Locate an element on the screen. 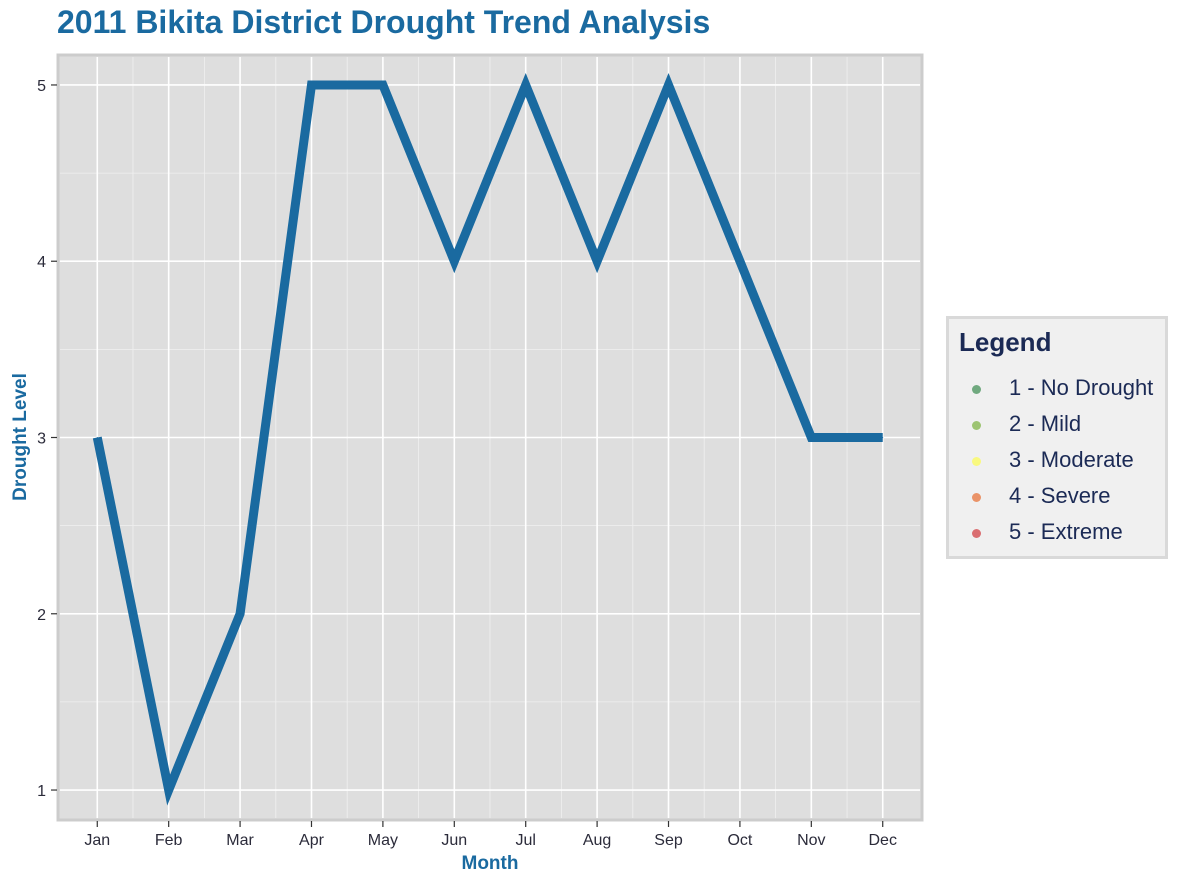 The image size is (1181, 885). legend-item-mild: 2 - Mild is located at coordinates (1057, 426).